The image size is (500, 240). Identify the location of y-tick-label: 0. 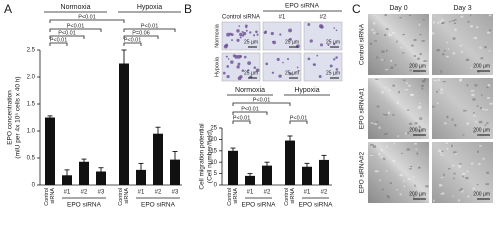
(34, 186).